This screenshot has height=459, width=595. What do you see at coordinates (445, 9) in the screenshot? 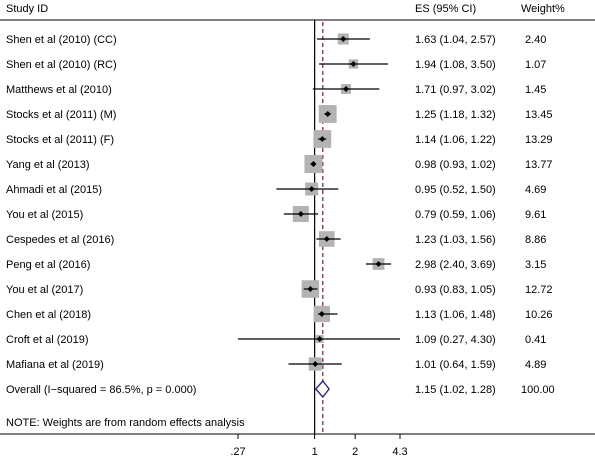
I see `header-effect-size: ES (95% CI)` at bounding box center [445, 9].